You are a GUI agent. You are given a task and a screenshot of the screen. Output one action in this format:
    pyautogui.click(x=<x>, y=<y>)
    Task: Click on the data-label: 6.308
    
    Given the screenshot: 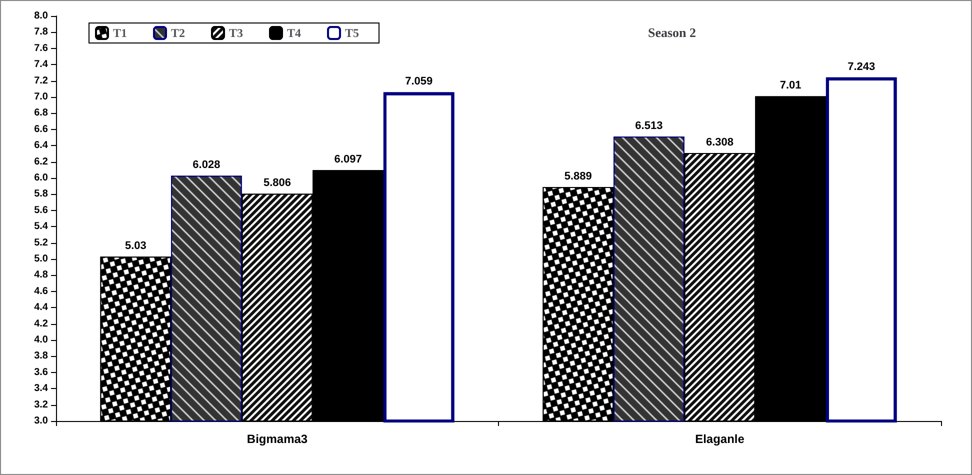 What is the action you would take?
    pyautogui.click(x=720, y=142)
    